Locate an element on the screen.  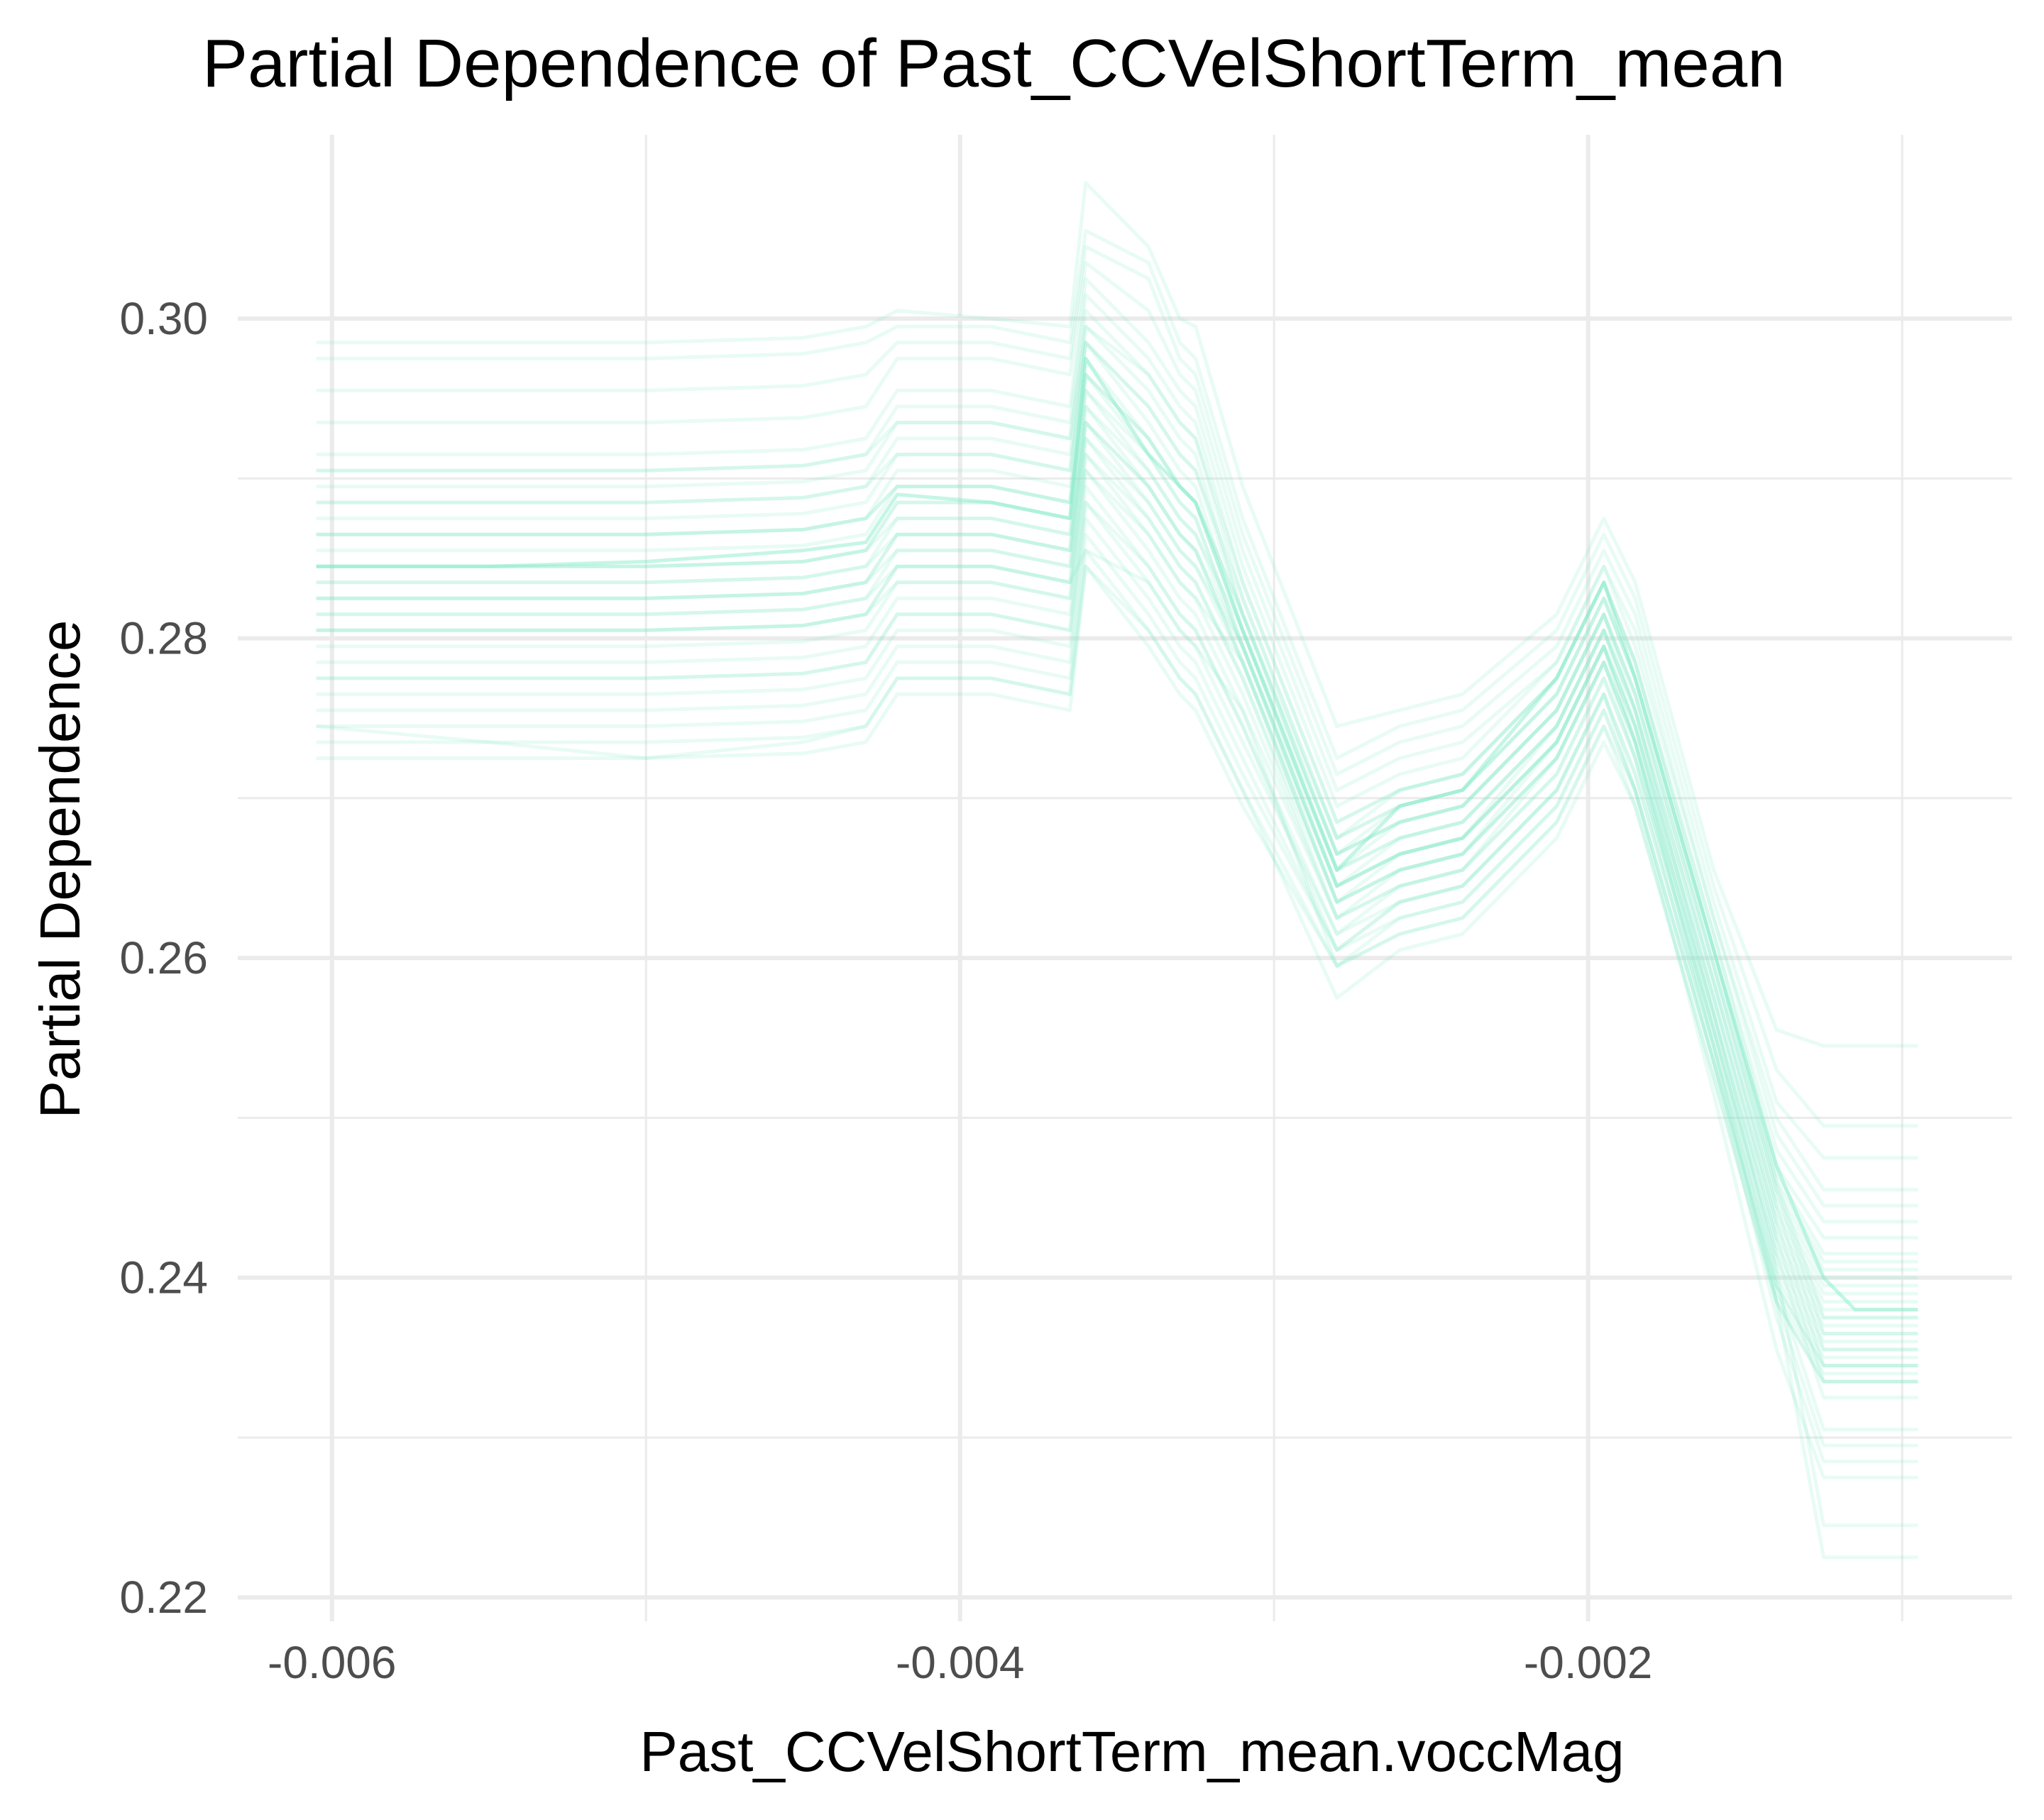
x-tick-label: -0.004 is located at coordinates (960, 1662).